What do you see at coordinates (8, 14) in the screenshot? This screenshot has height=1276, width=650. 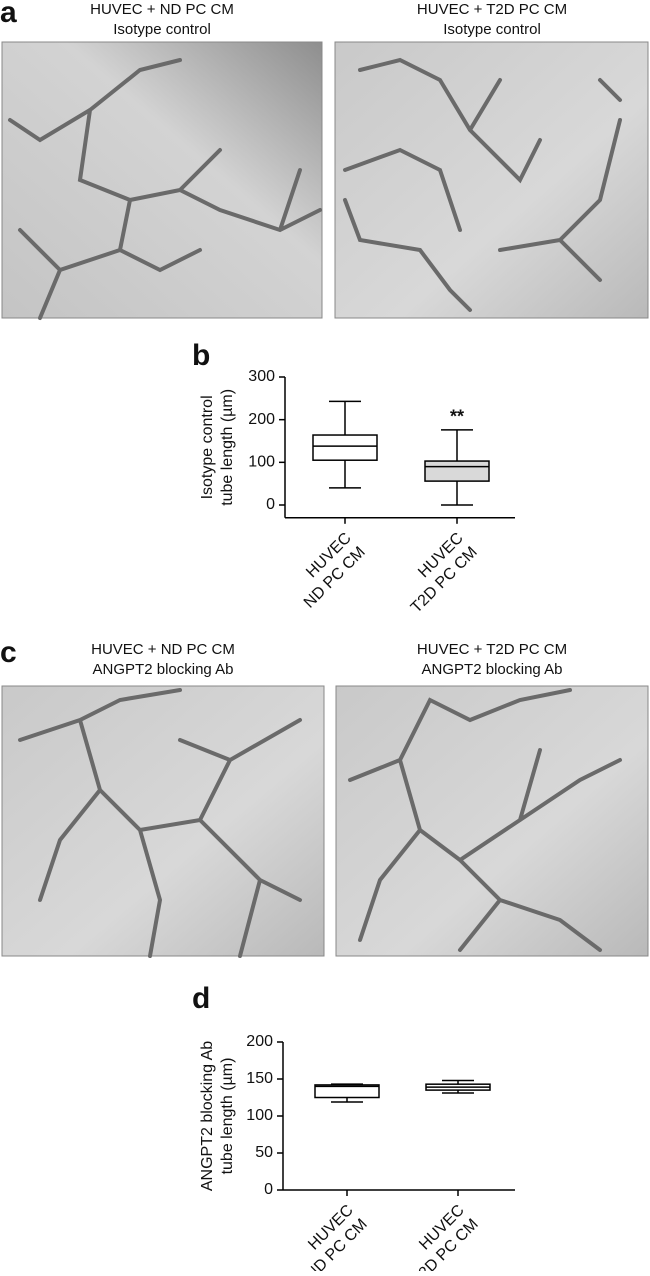 I see `panel-label: a` at bounding box center [8, 14].